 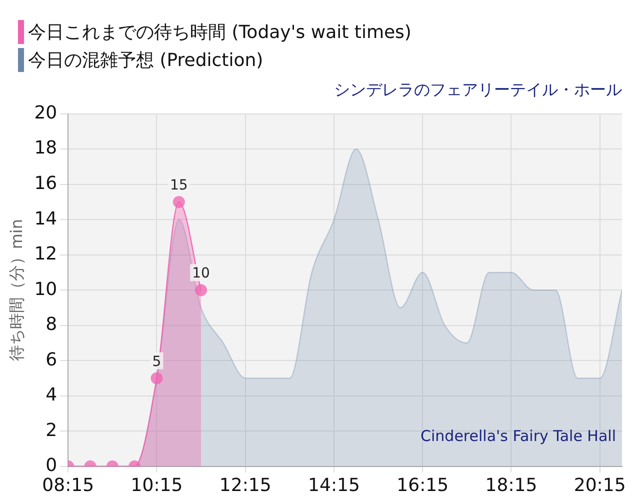 I want to click on y-tick-label: 10, so click(x=46, y=289).